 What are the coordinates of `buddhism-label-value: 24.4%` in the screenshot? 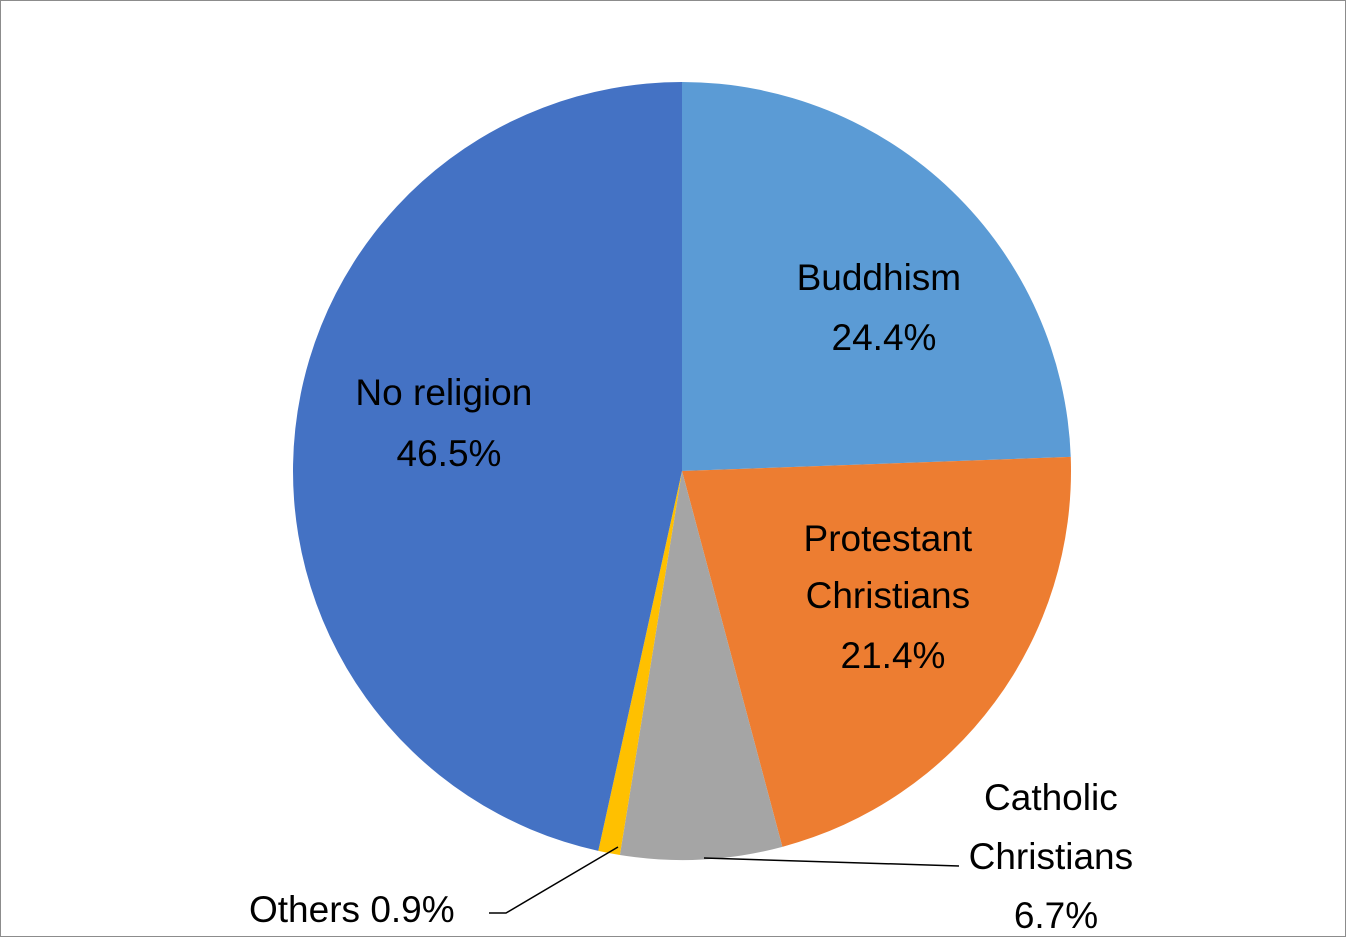 It's located at (884, 337).